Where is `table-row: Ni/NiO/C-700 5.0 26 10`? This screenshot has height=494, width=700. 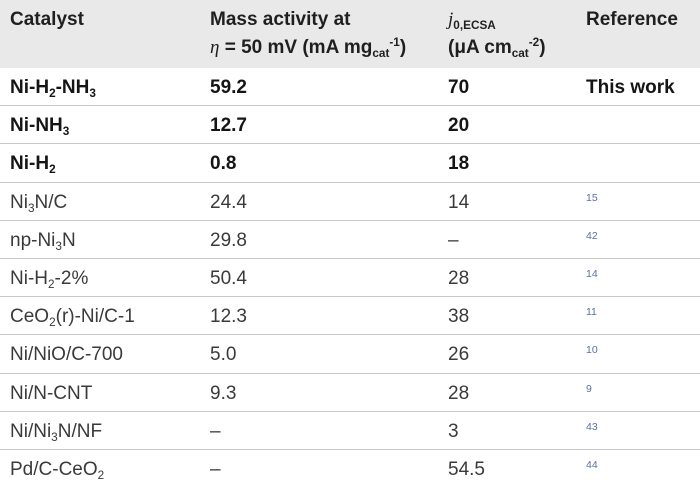
table-row: Ni/NiO/C-700 5.0 26 10 is located at coordinates (350, 354).